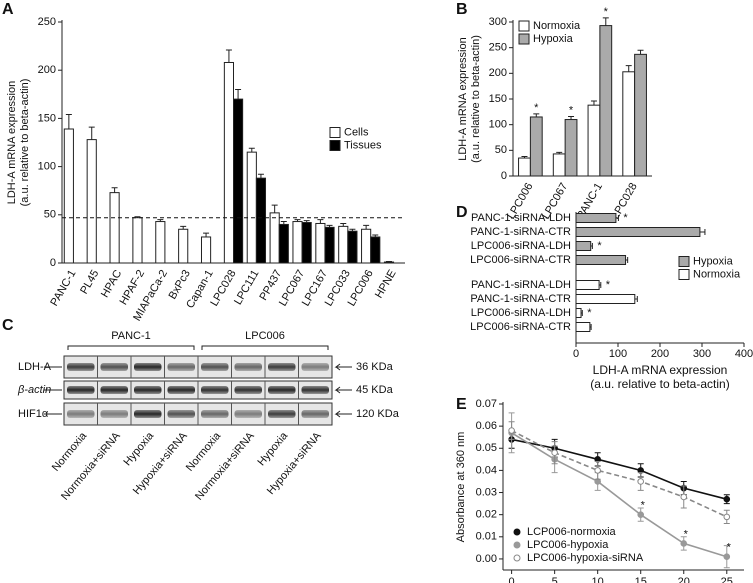 The image size is (753, 583). What do you see at coordinates (8, 9) in the screenshot?
I see `panel-letter: A` at bounding box center [8, 9].